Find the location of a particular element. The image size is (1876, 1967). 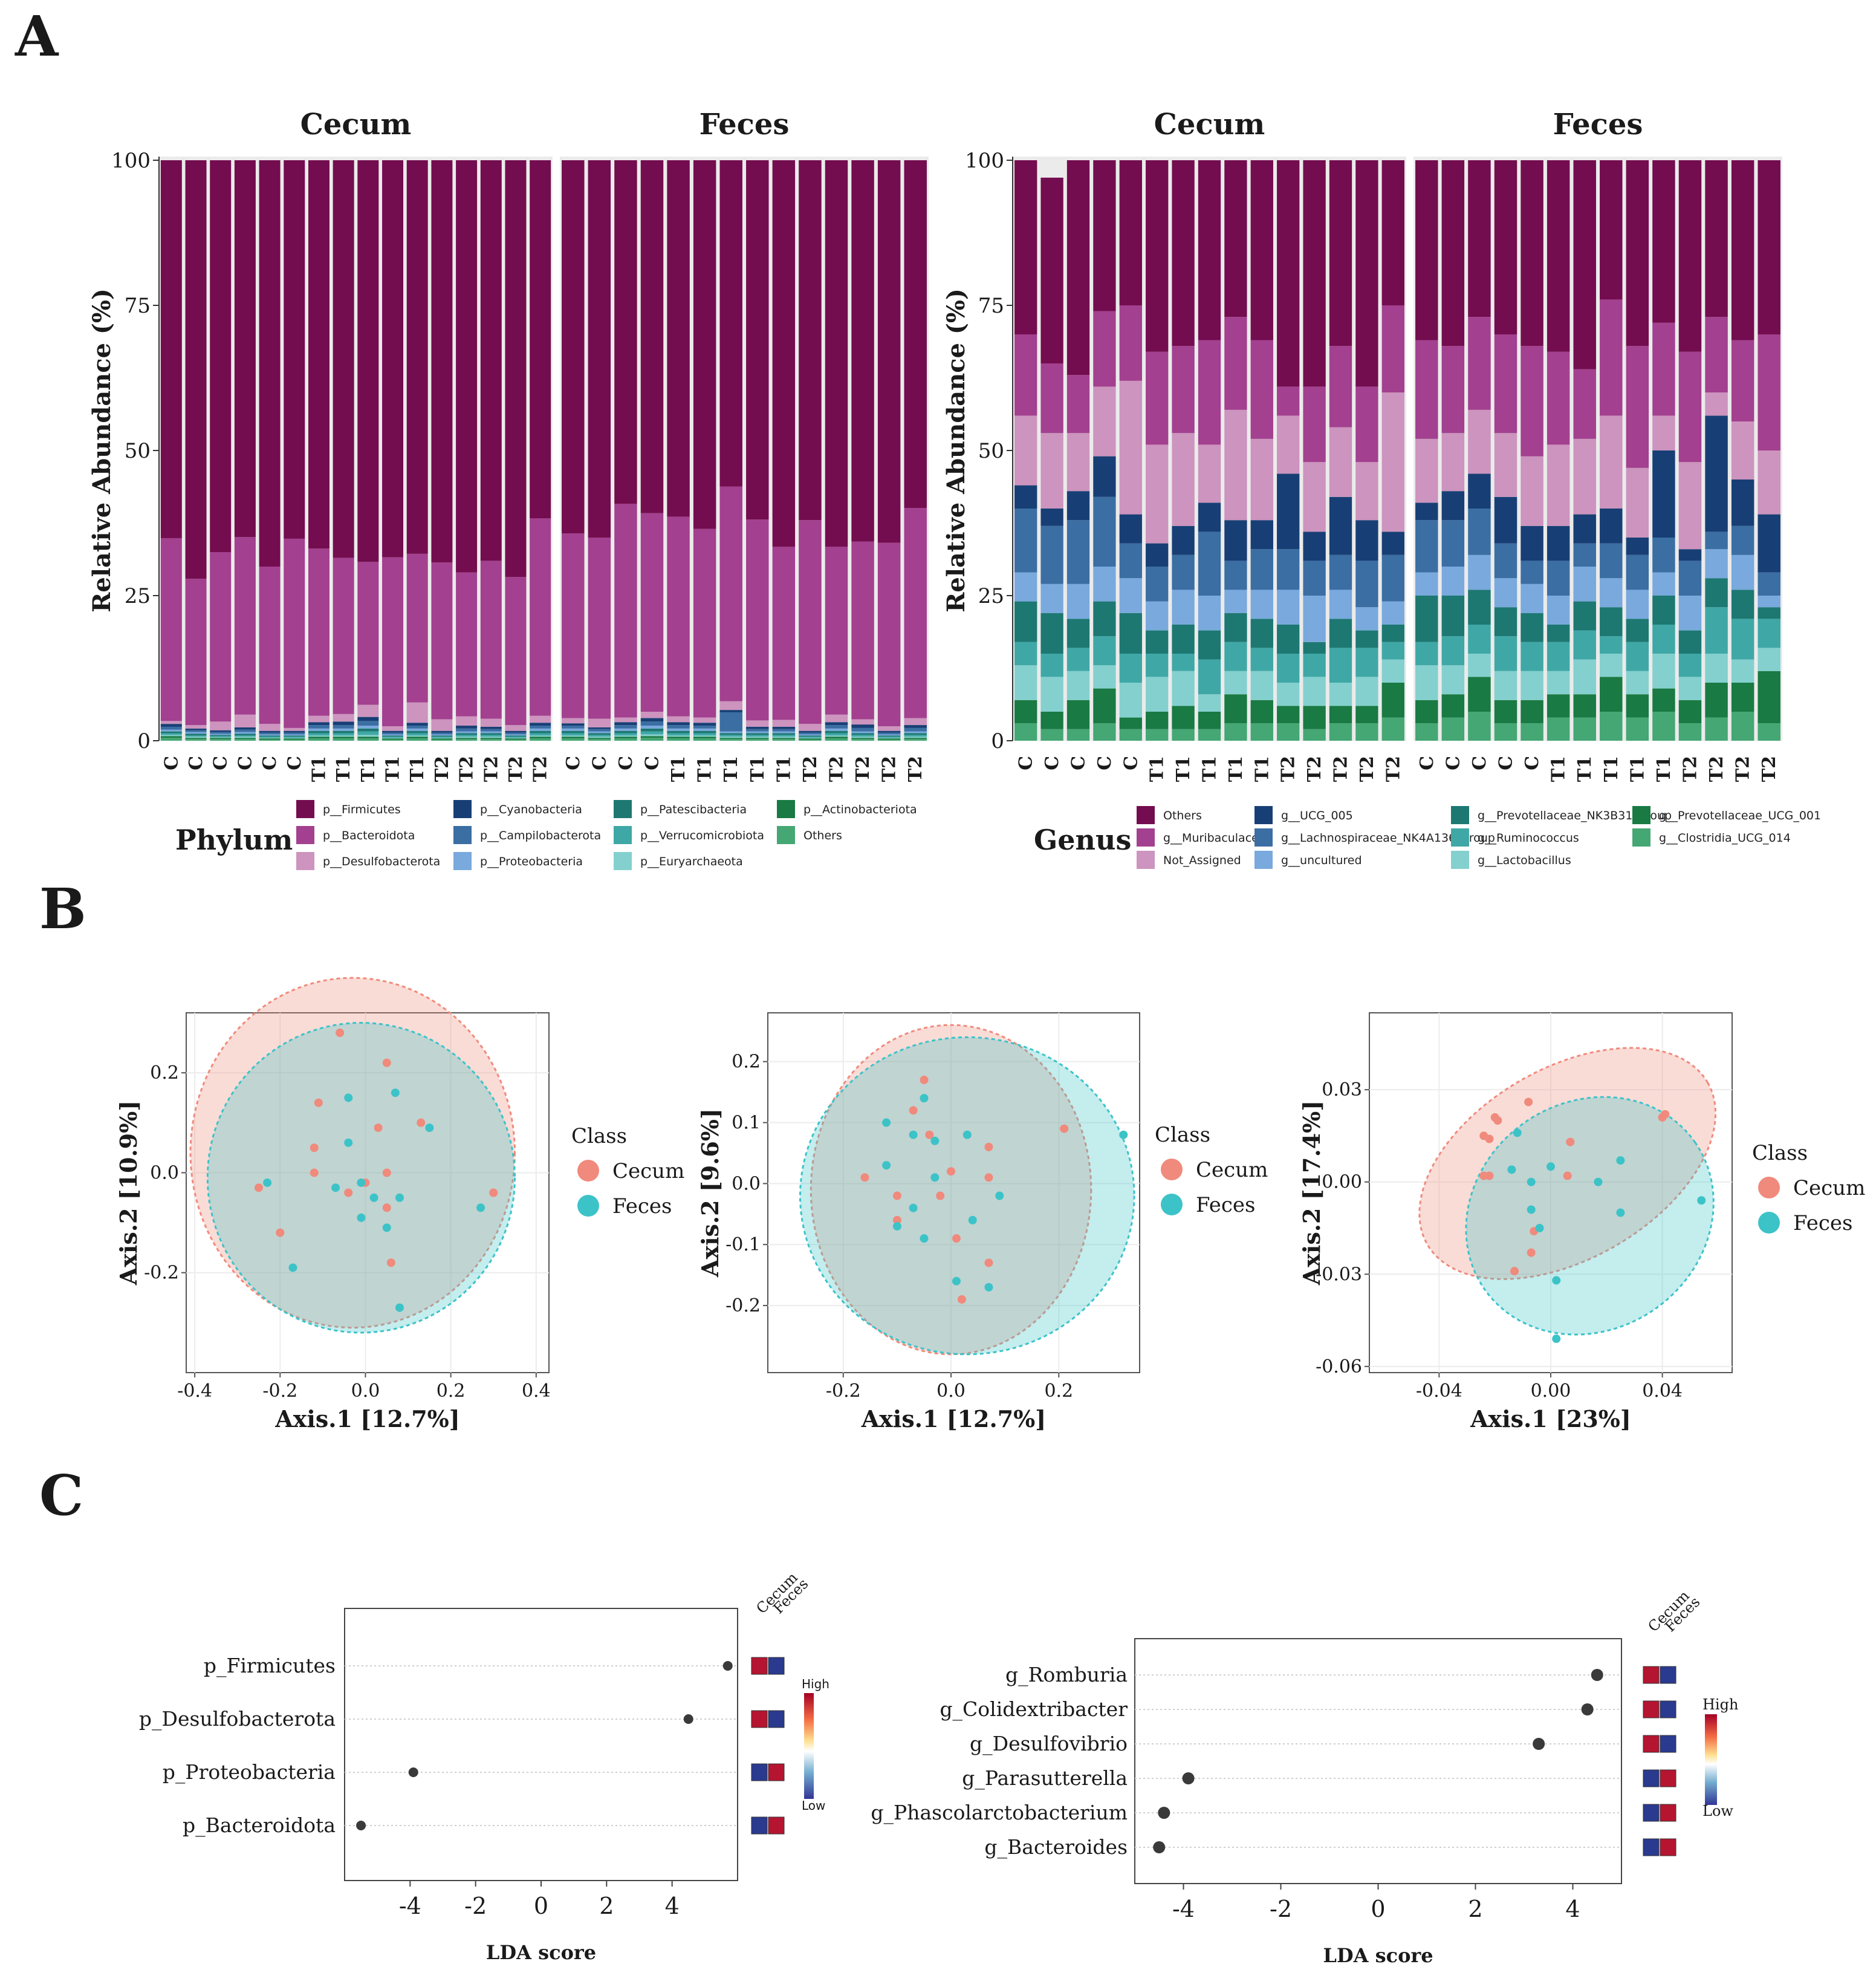

legend-item: g__Clostridia_UCG_014 is located at coordinates (1725, 838).